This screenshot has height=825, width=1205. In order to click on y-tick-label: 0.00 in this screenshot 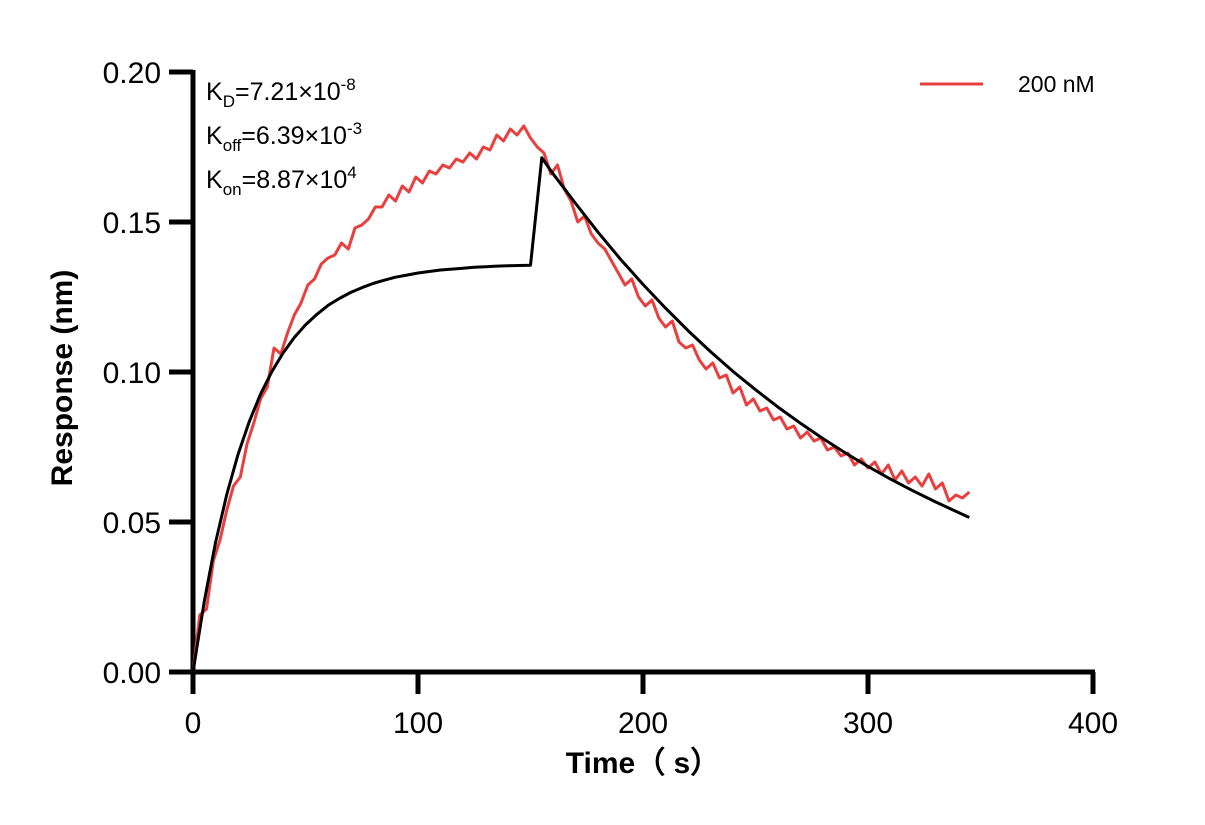, I will do `click(132, 673)`.